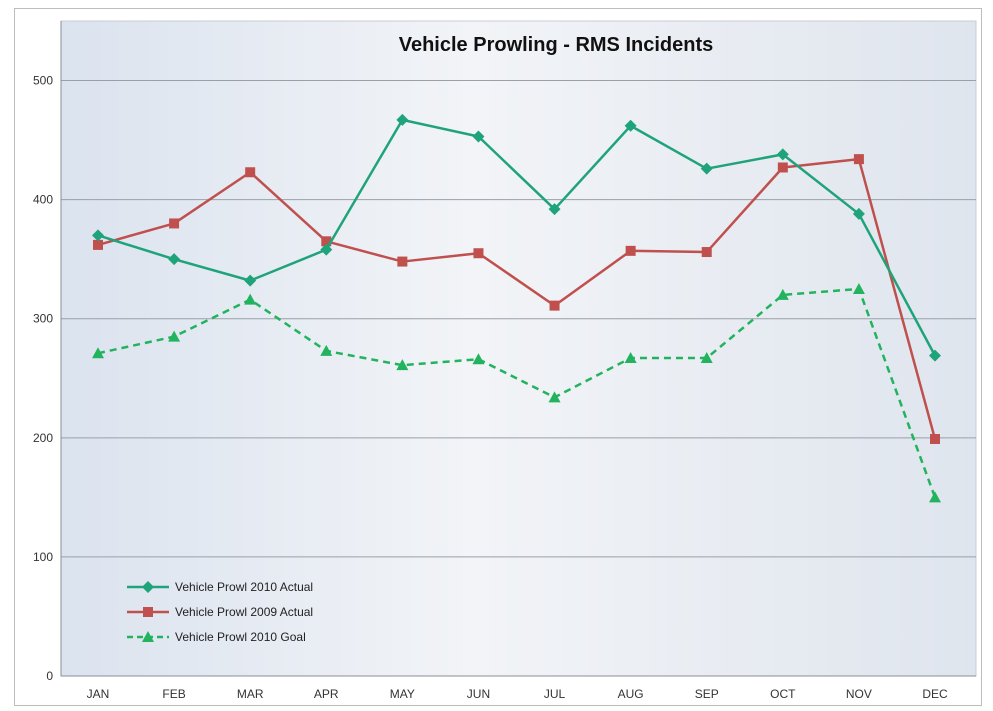 This screenshot has width=993, height=711. I want to click on x-tick-label: JAN, so click(98, 694).